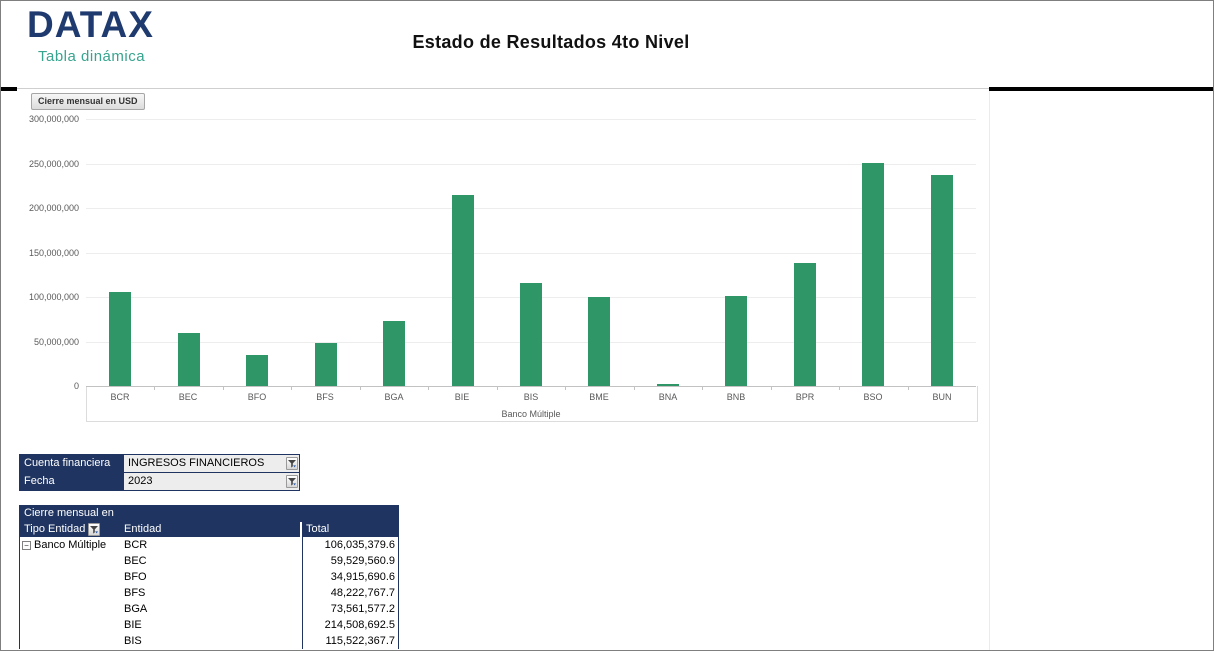 This screenshot has height=651, width=1214. What do you see at coordinates (143, 529) in the screenshot?
I see `column-header-entidad: Entidad` at bounding box center [143, 529].